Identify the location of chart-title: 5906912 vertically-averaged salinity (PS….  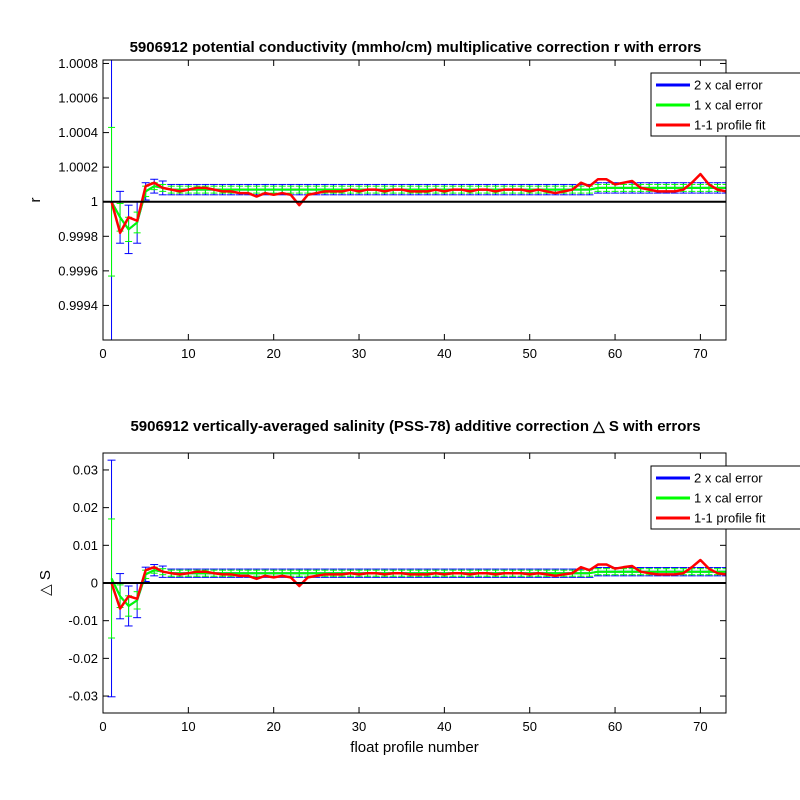
(415, 426).